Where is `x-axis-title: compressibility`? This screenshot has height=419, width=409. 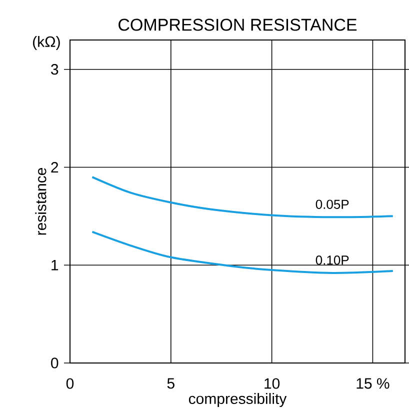 x-axis-title: compressibility is located at coordinates (237, 400).